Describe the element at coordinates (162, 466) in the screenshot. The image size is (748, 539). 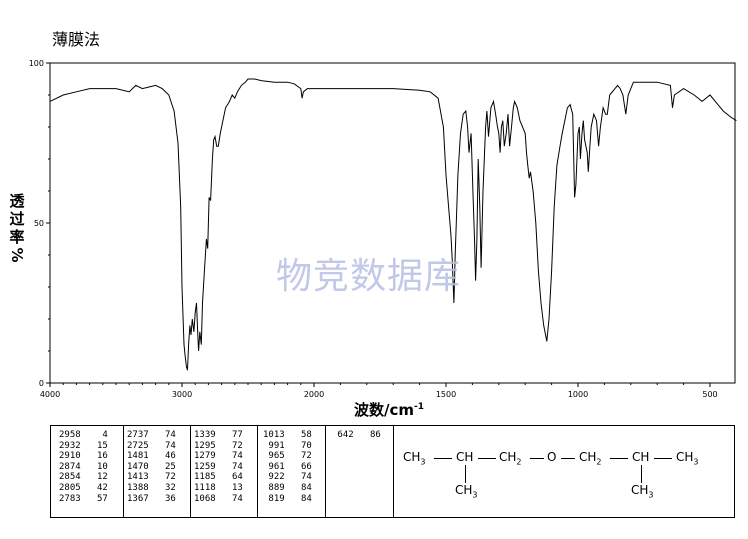
I see `peak-transmittance: 25` at that location.